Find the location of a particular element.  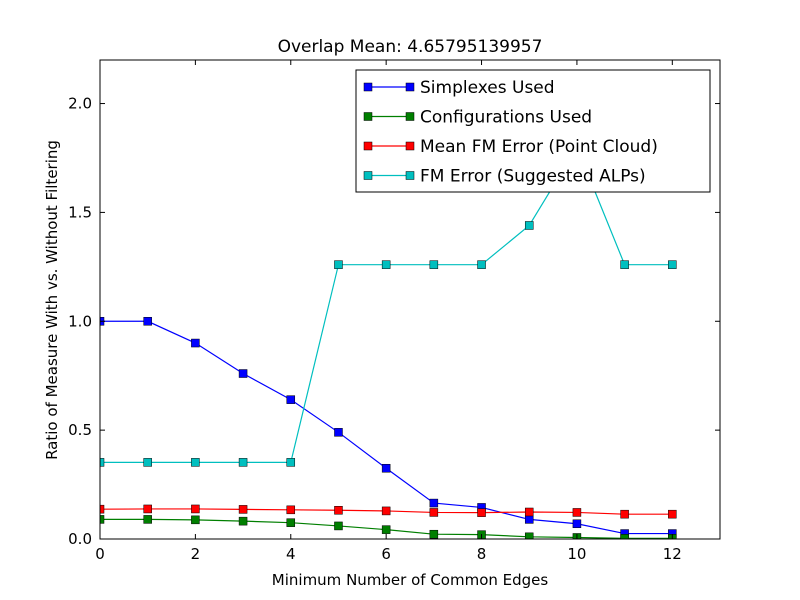

x-axis-label: Minimum Number of Common Edges is located at coordinates (410, 580).